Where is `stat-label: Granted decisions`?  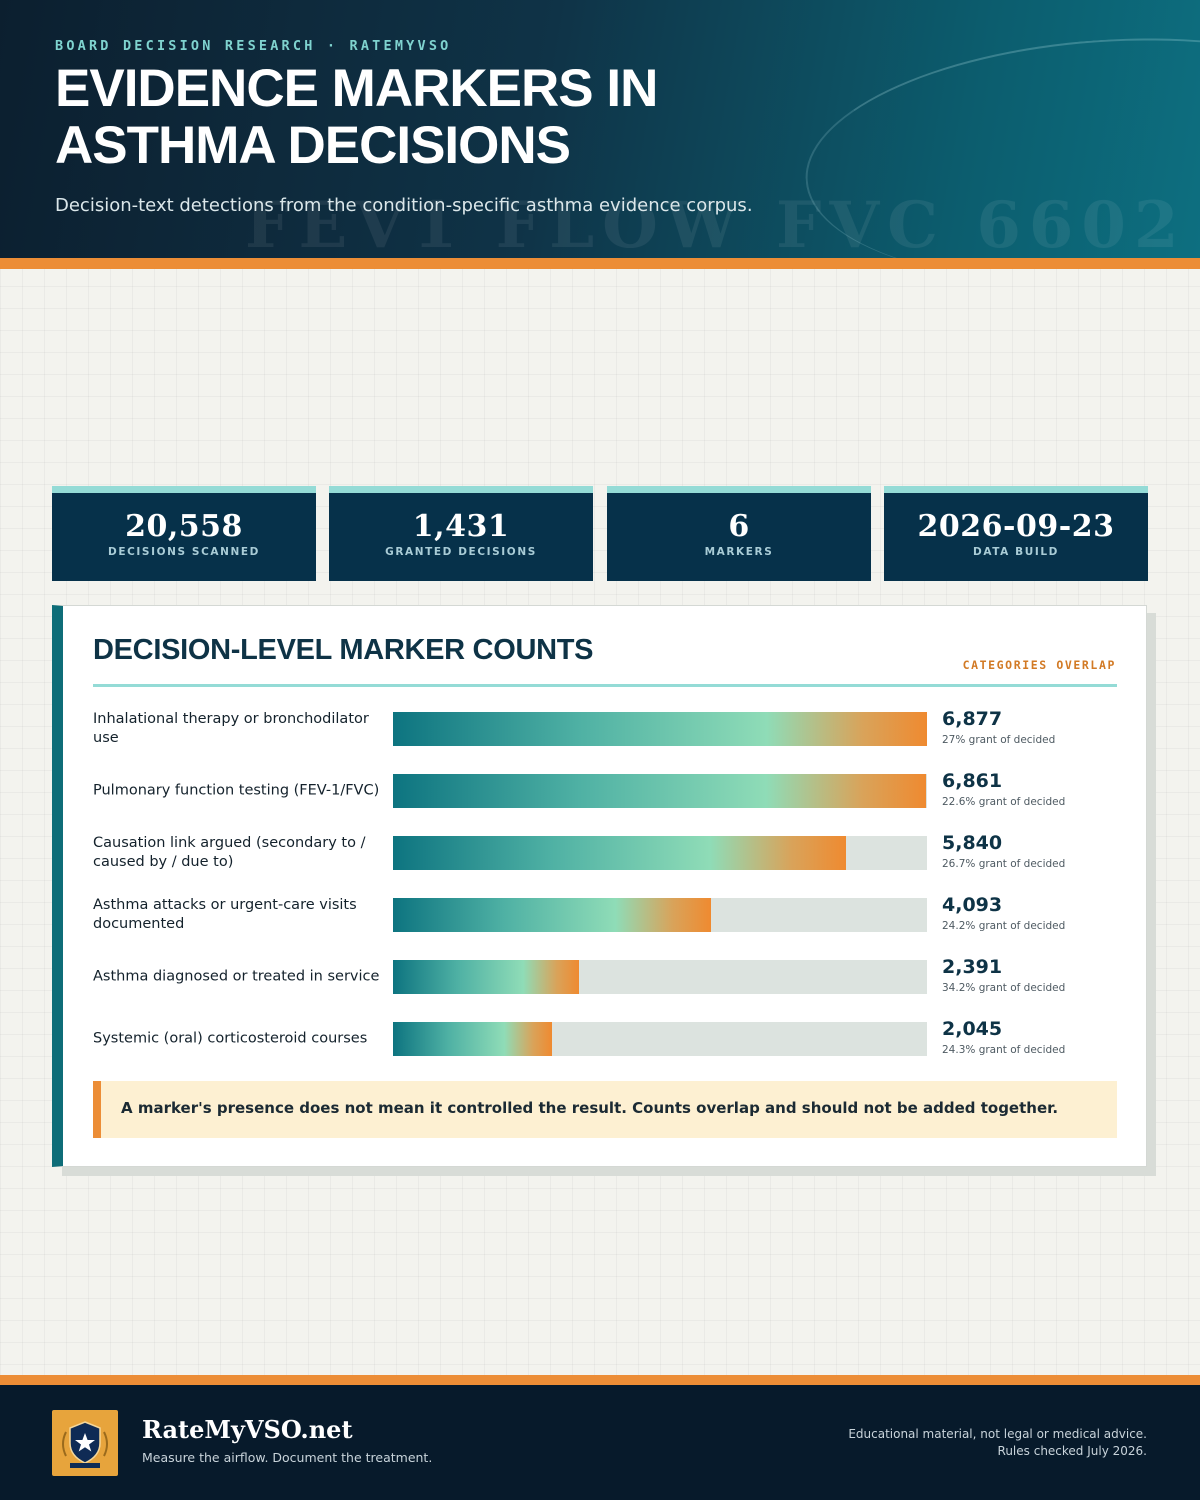 stat-label: Granted decisions is located at coordinates (461, 552).